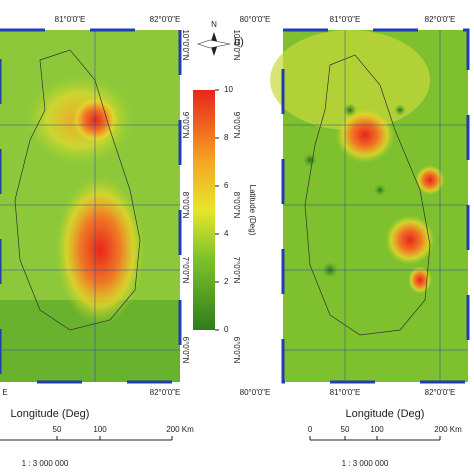 This screenshot has width=474, height=474. I want to click on colorbar-tick-label: 6, so click(226, 185).